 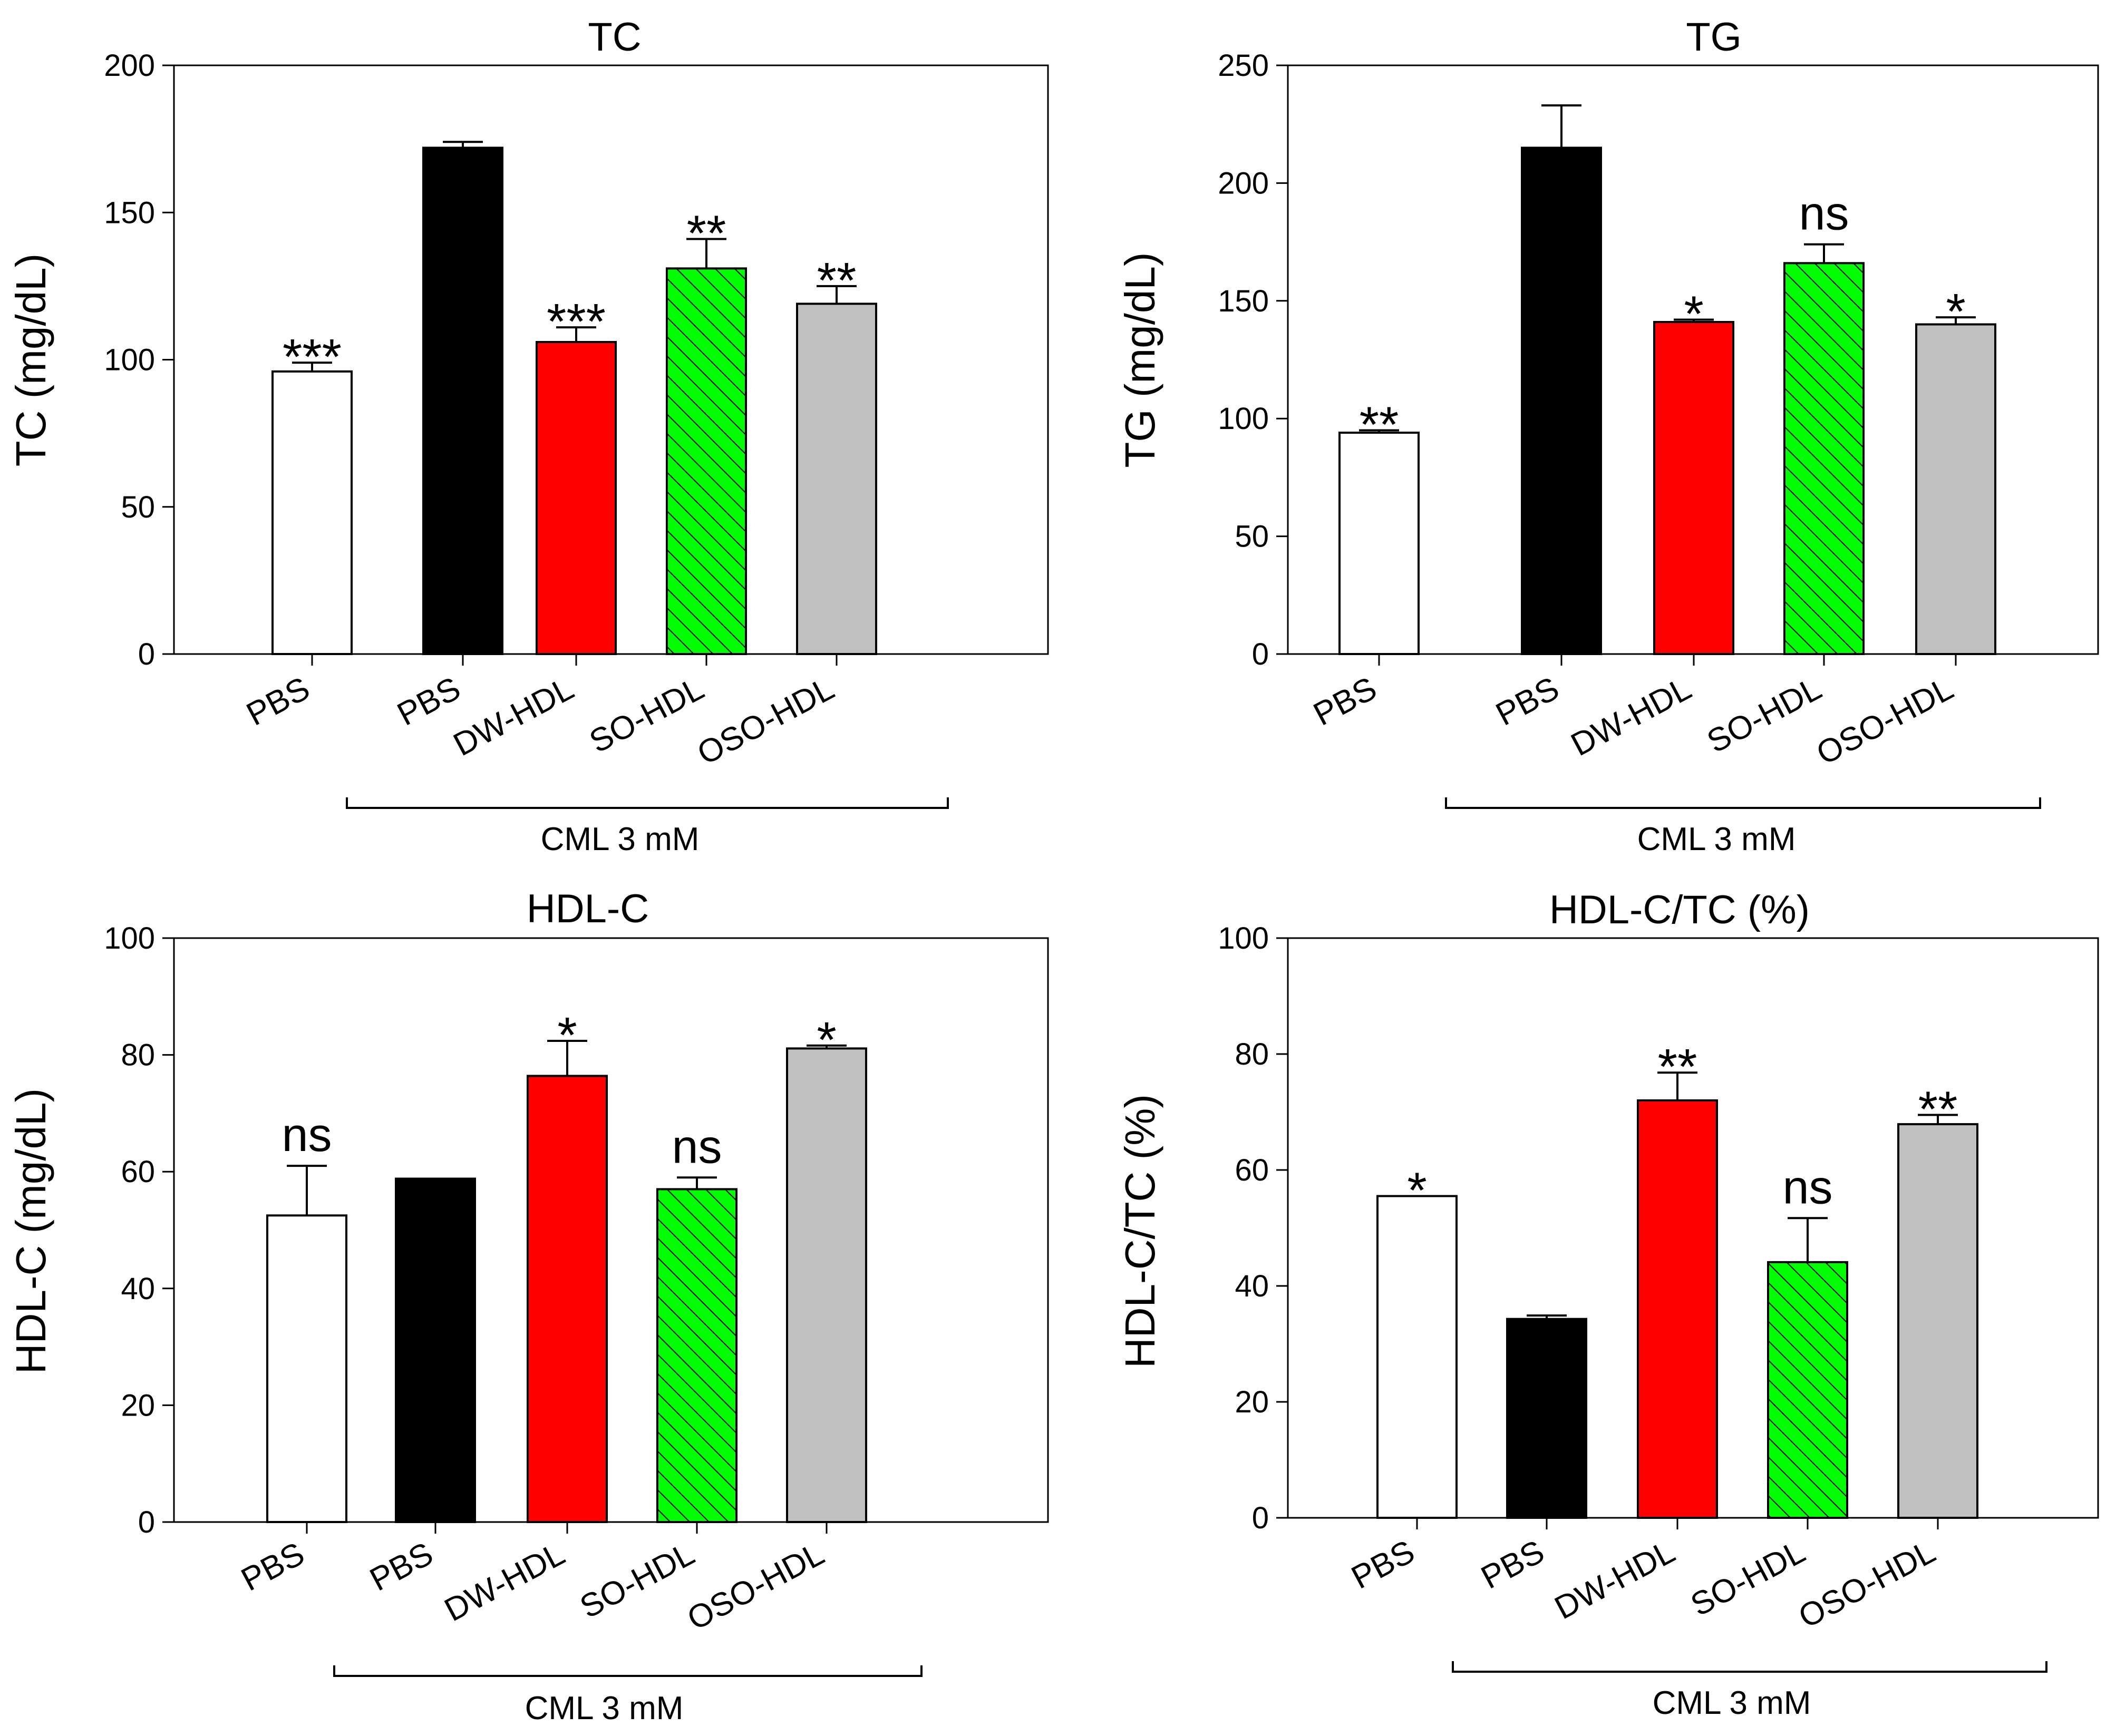 What do you see at coordinates (588, 908) in the screenshot?
I see `chart-title: HDL-C` at bounding box center [588, 908].